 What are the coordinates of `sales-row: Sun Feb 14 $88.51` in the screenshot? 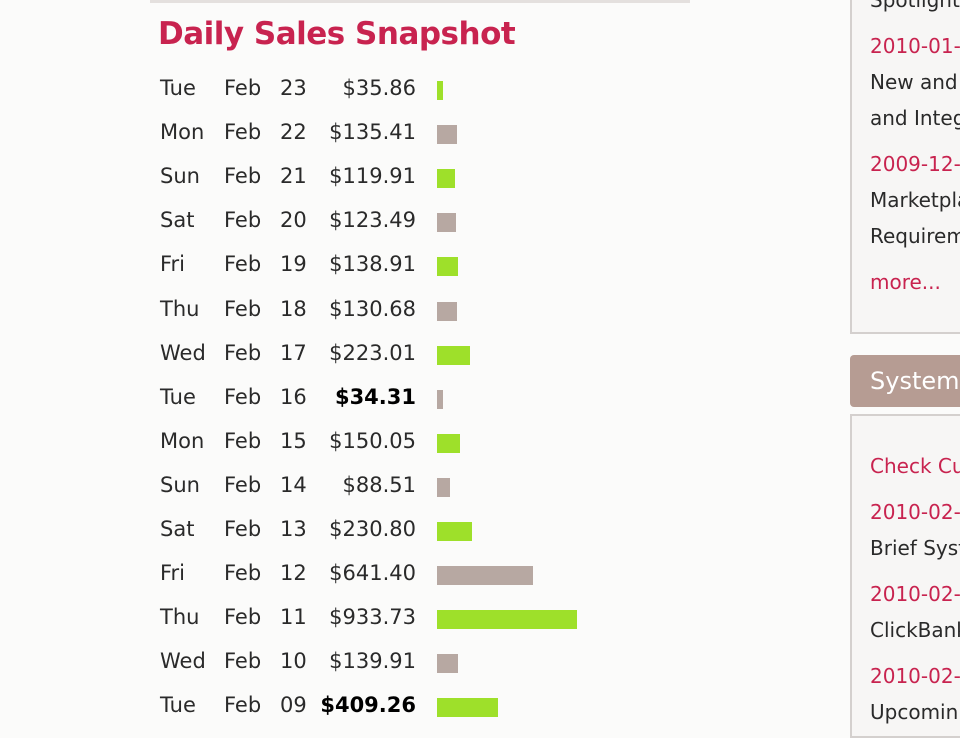 It's located at (385, 488).